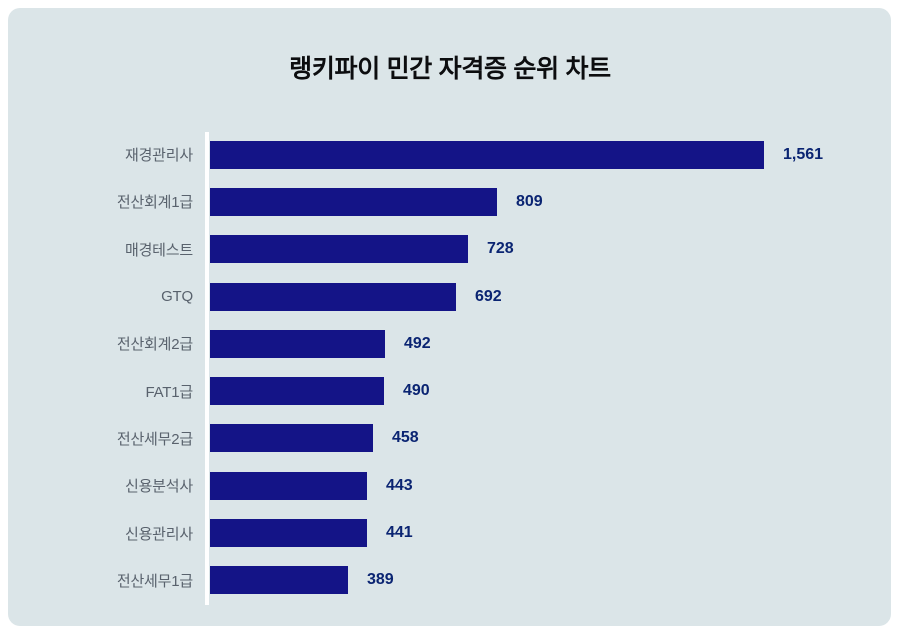 The image size is (900, 637). What do you see at coordinates (154, 581) in the screenshot?
I see `category-label: 전산세무1급` at bounding box center [154, 581].